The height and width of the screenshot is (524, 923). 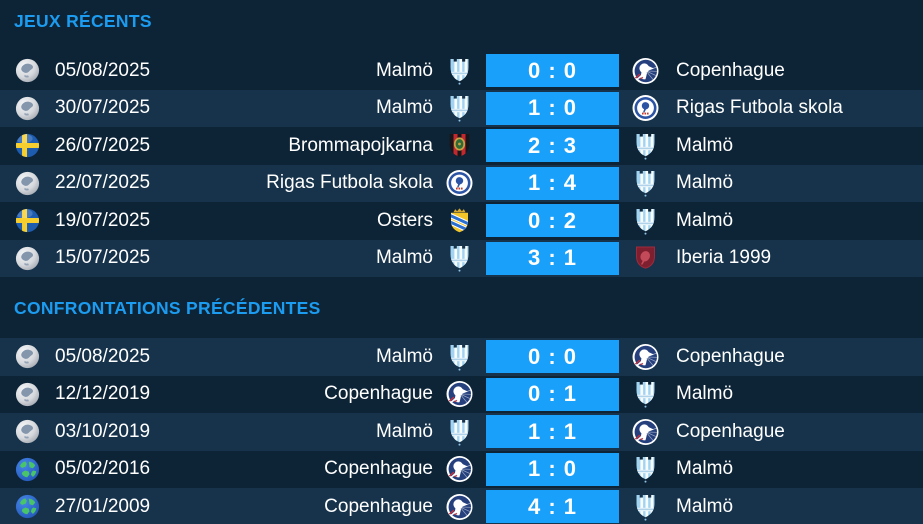 I want to click on match-row: 15/07/2025 Malmö 3 : 1 Iberia 1999, so click(x=461, y=258).